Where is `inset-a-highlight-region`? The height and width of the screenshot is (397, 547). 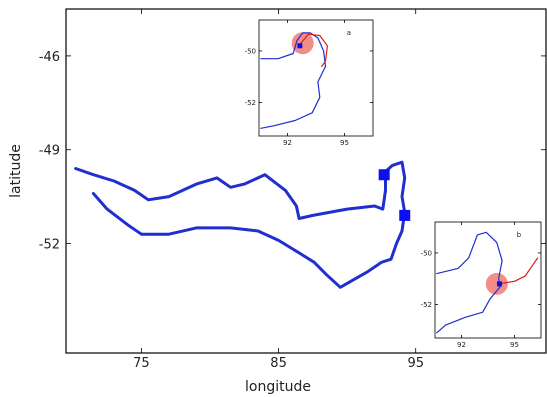 inset-a-highlight-region is located at coordinates (302, 43).